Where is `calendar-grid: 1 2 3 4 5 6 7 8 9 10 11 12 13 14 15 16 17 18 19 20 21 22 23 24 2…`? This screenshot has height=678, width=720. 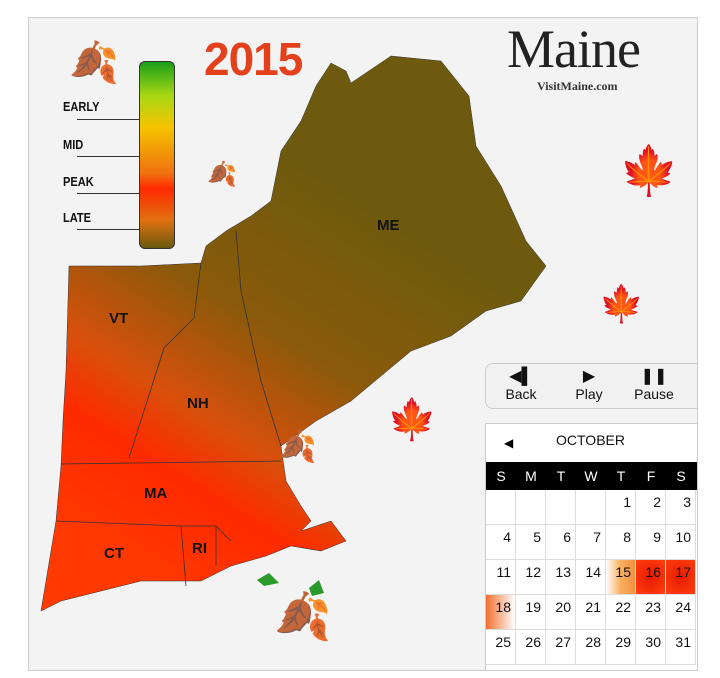 calendar-grid: 1 2 3 4 5 6 7 8 9 10 11 12 13 14 15 16 17 18 19 20 21 22 23 24 2… is located at coordinates (591, 577).